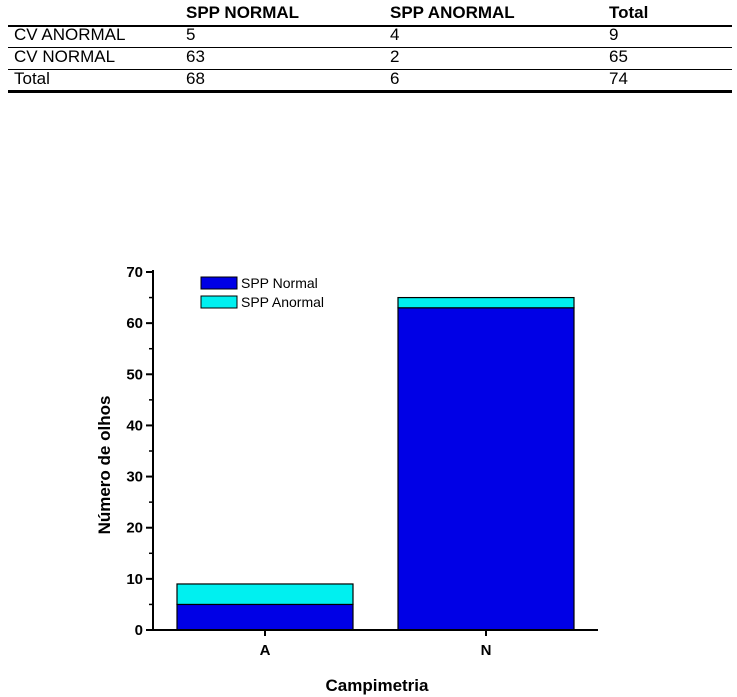 The image size is (737, 697). Describe the element at coordinates (134, 477) in the screenshot. I see `y-tick-label-30: 30` at that location.